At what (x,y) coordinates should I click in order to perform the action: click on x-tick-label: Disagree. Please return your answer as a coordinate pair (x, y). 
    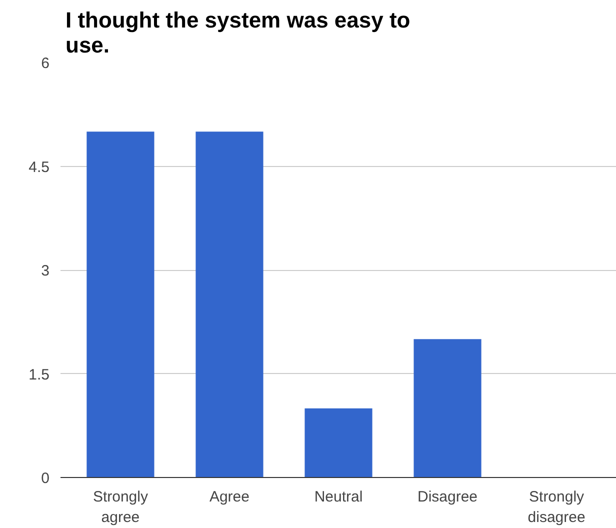
    Looking at the image, I should click on (448, 497).